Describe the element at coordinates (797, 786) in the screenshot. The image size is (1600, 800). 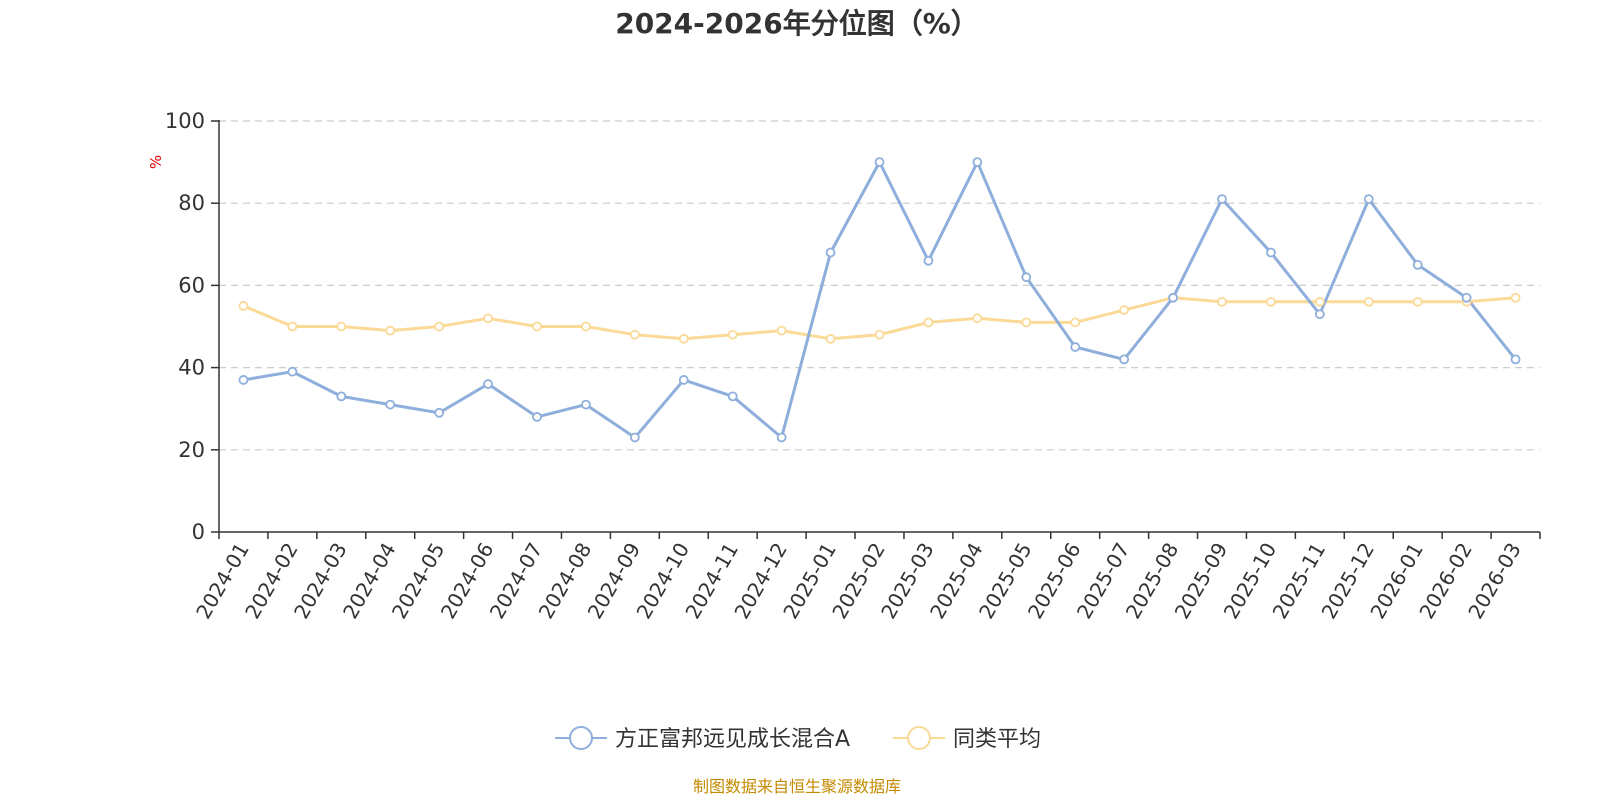
I see `source-note: 制图数据来自恒生聚源数据库` at that location.